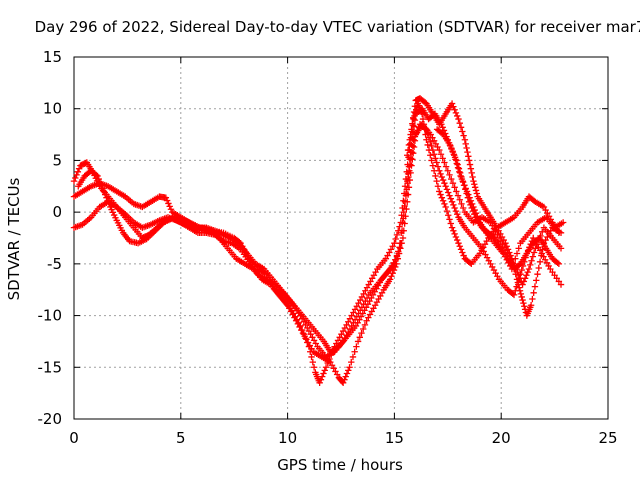 The image size is (640, 480). What do you see at coordinates (343, 438) in the screenshot?
I see `x-tick-labels: 0 5 10 15 20 25` at bounding box center [343, 438].